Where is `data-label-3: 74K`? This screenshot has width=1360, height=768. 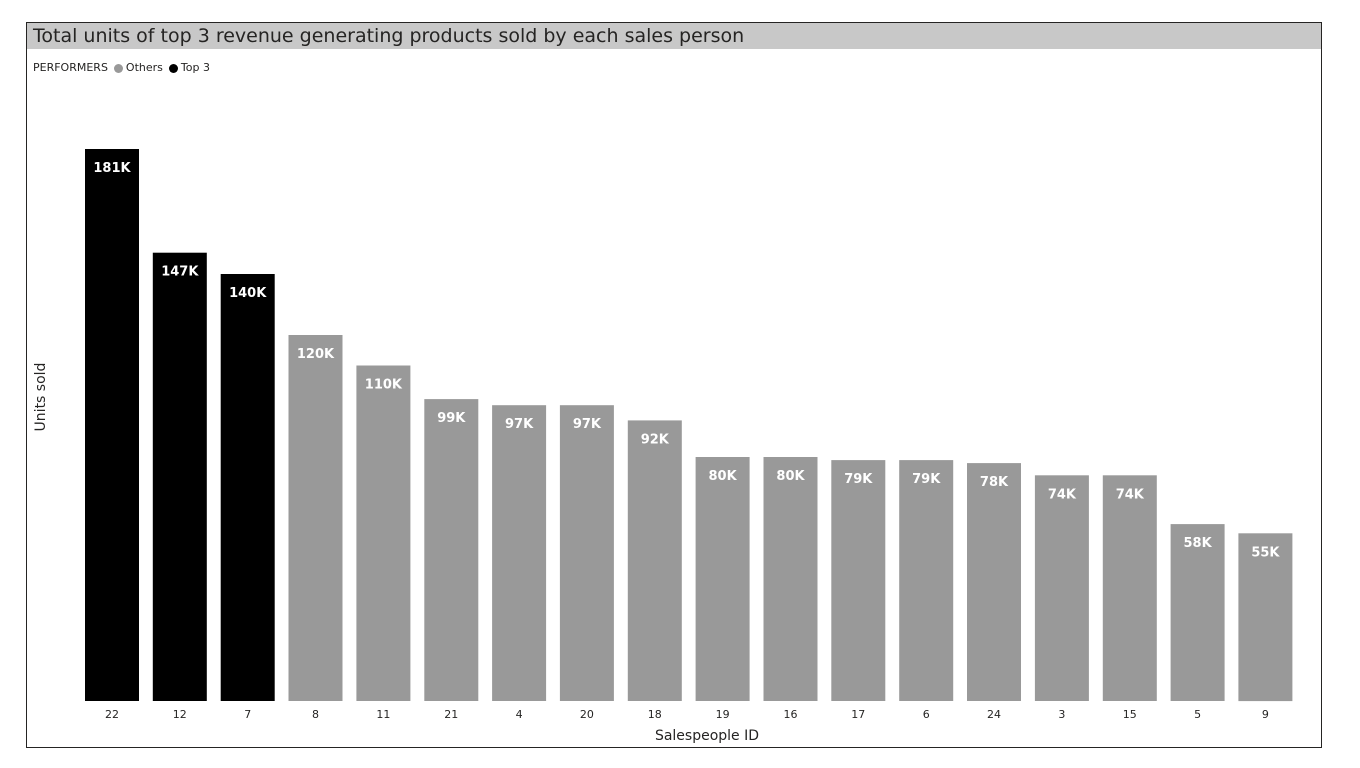 data-label-3: 74K is located at coordinates (1062, 494).